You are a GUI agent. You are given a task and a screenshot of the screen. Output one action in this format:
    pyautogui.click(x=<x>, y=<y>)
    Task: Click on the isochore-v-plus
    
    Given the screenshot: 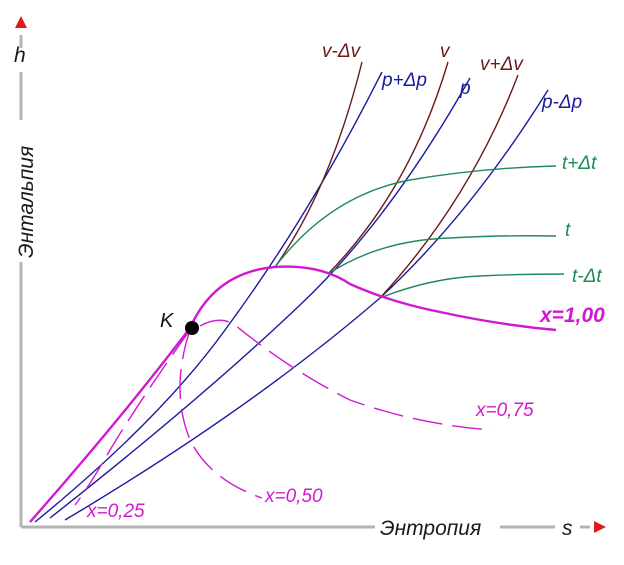 What is the action you would take?
    pyautogui.click(x=449, y=186)
    